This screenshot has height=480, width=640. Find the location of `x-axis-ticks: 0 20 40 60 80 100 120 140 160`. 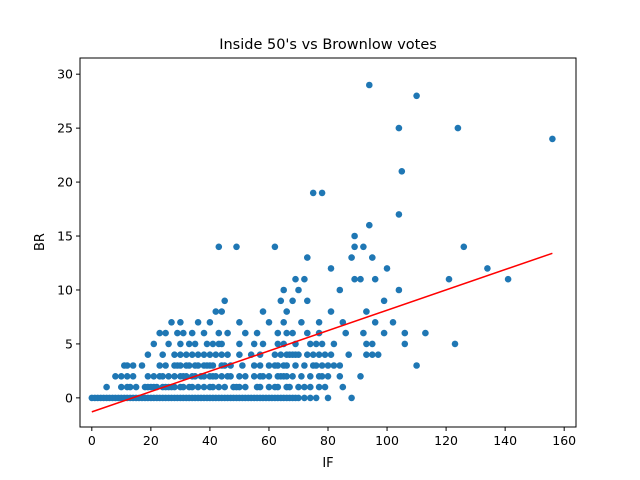

x-axis-ticks: 0 20 40 60 80 100 120 140 160 is located at coordinates (332, 437).